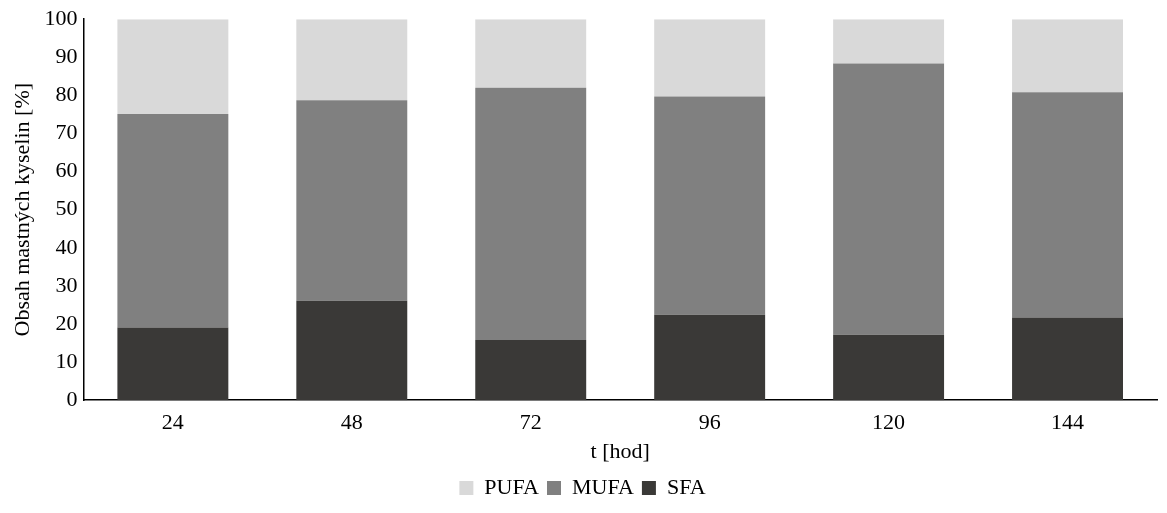  What do you see at coordinates (620, 450) in the screenshot?
I see `x-axis-title: t [hod]` at bounding box center [620, 450].